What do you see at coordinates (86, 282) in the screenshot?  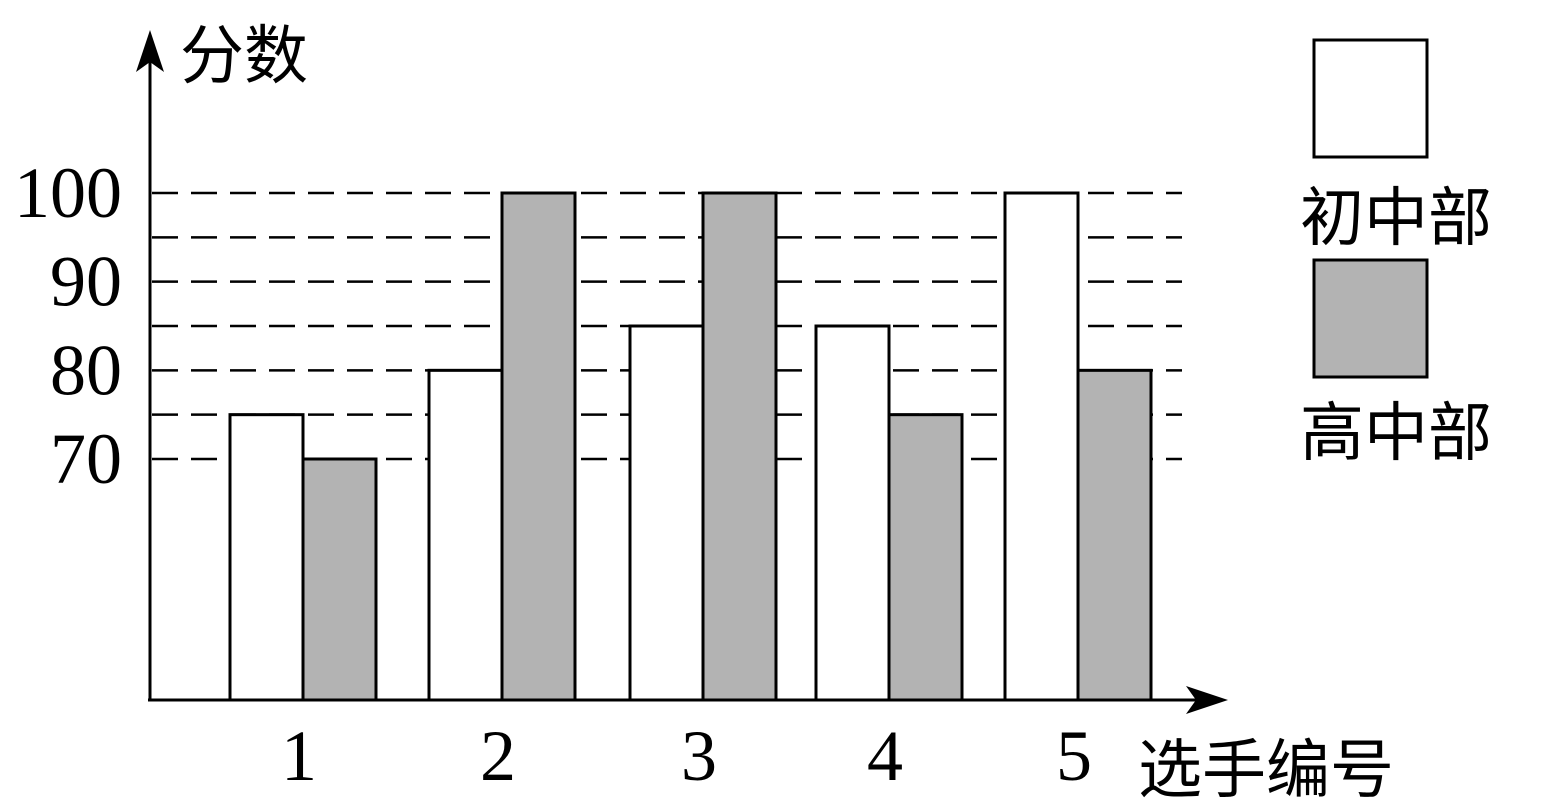 I see `y-tick-label-90: 90` at bounding box center [86, 282].